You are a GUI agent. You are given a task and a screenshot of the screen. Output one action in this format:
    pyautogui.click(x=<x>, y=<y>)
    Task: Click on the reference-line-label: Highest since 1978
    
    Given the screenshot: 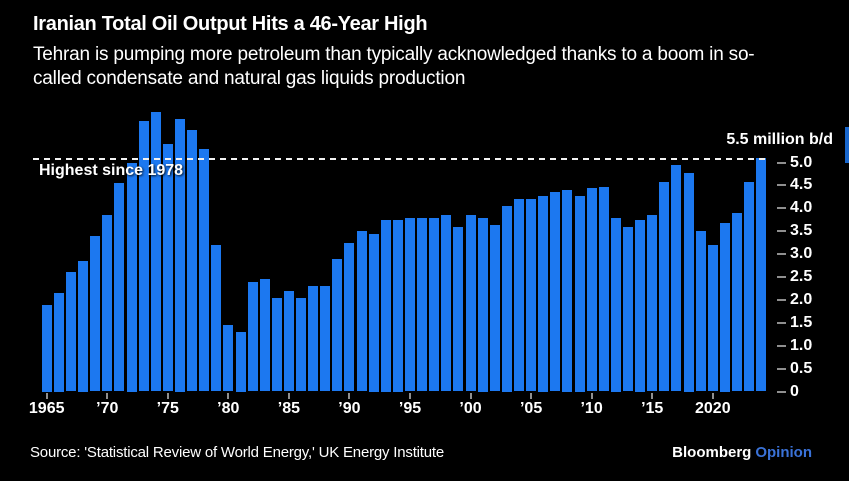 What is the action you would take?
    pyautogui.click(x=111, y=170)
    